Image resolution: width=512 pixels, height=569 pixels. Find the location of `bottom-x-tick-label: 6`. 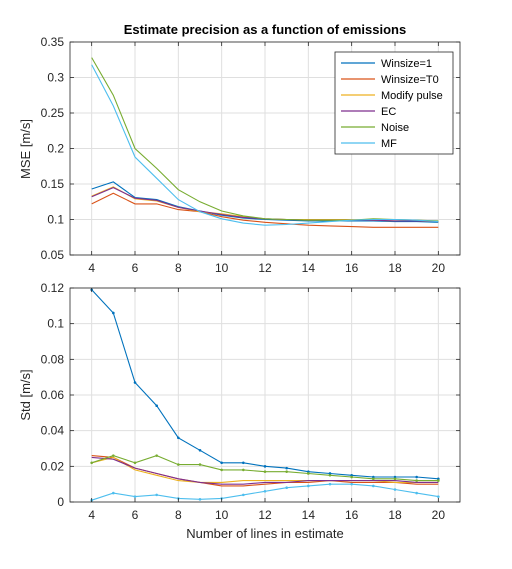

bottom-x-tick-label: 6 is located at coordinates (135, 515).